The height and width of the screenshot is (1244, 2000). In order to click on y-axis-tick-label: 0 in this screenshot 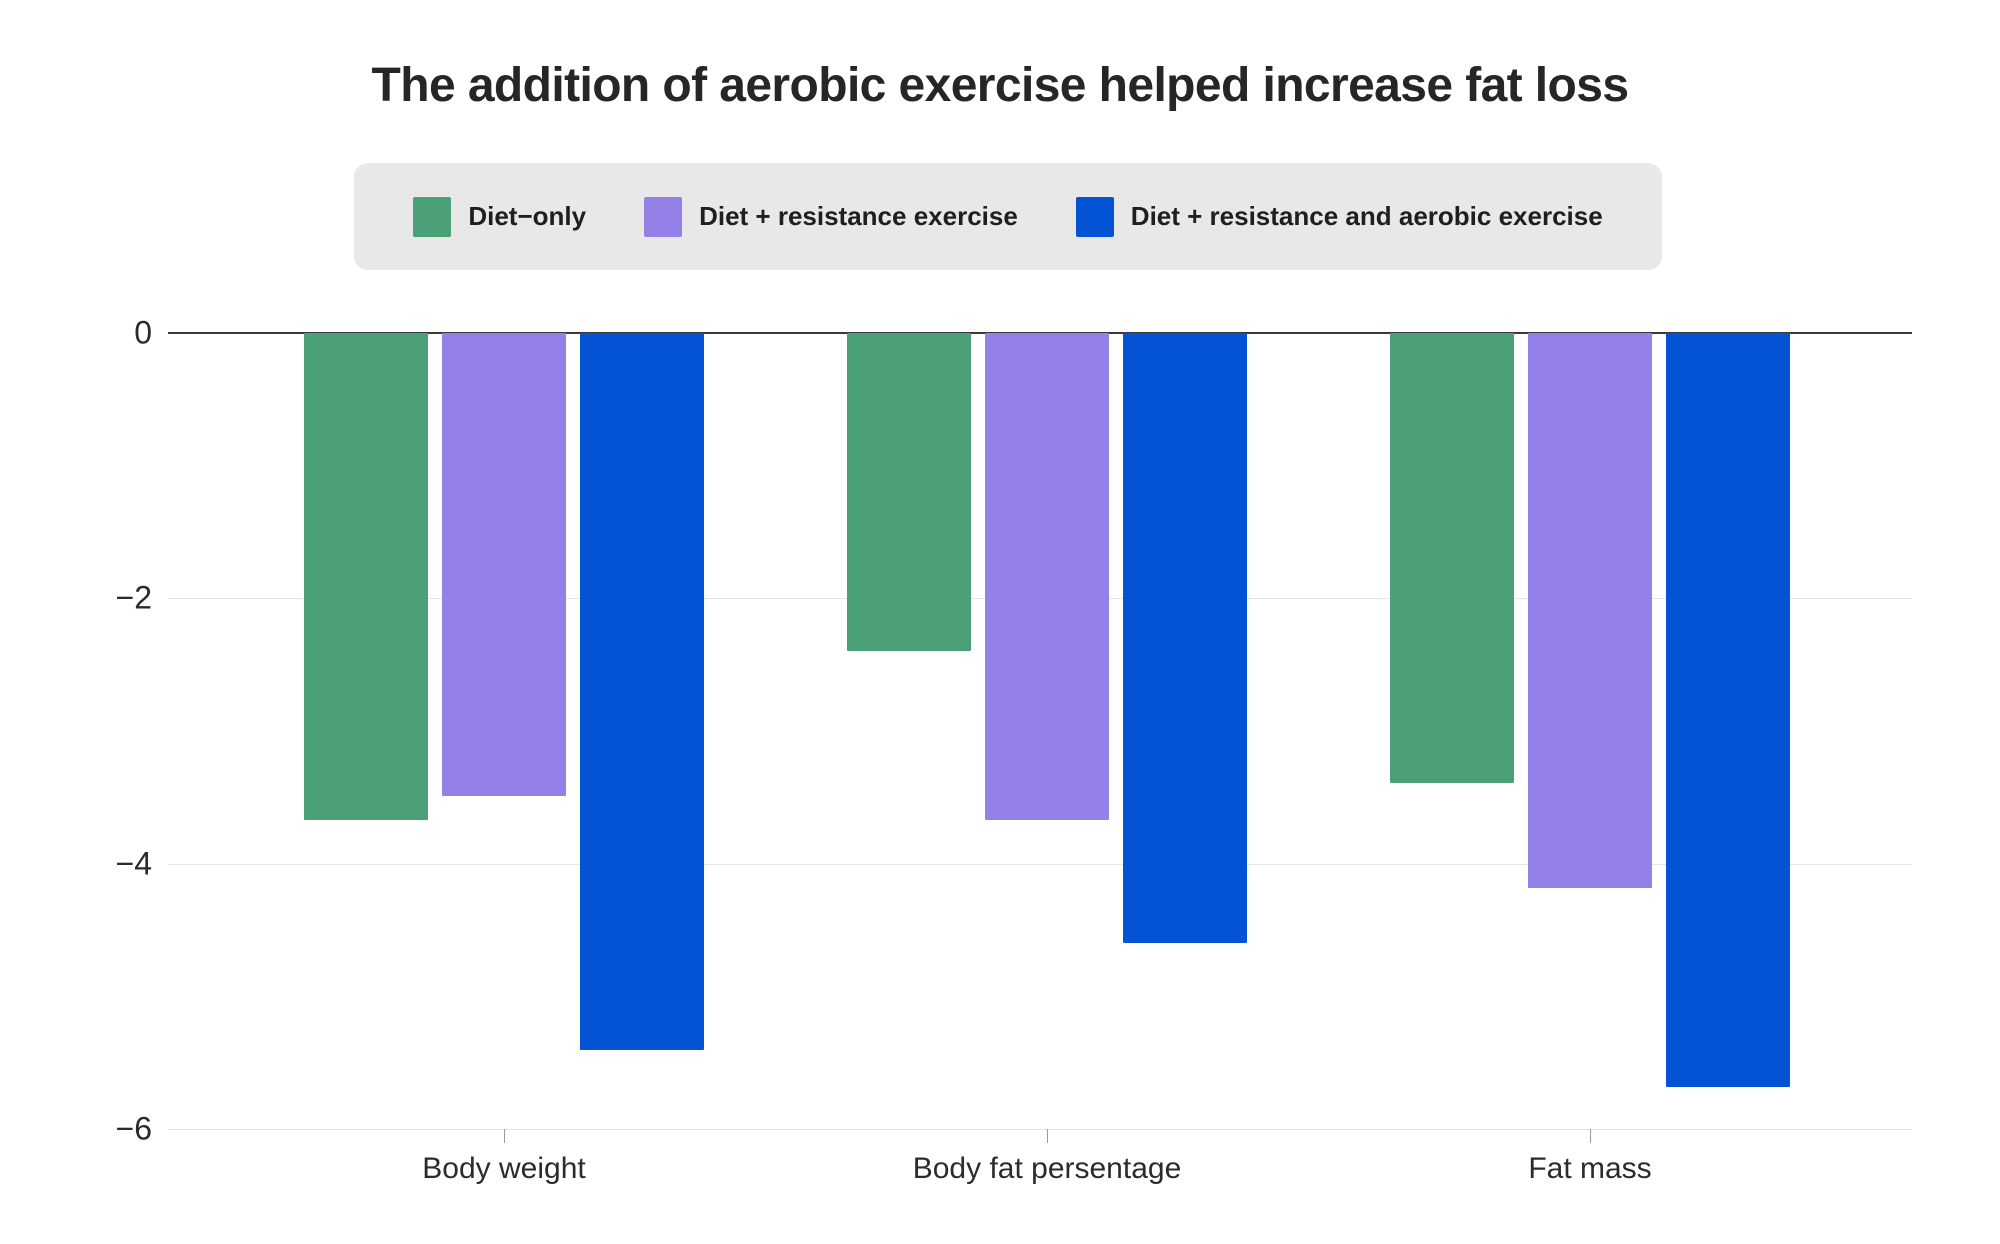, I will do `click(143, 332)`.